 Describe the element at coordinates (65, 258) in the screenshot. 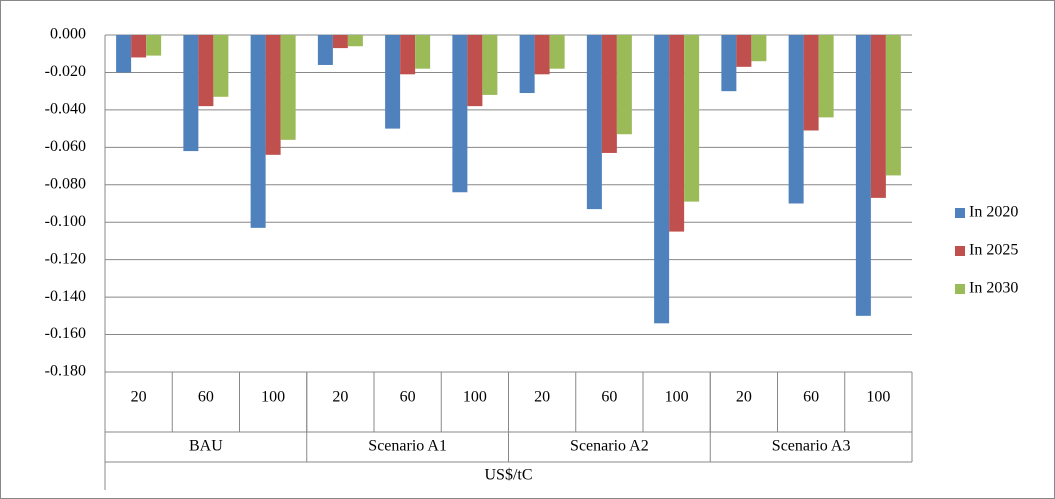

I see `y-tick-label: -0.120` at that location.